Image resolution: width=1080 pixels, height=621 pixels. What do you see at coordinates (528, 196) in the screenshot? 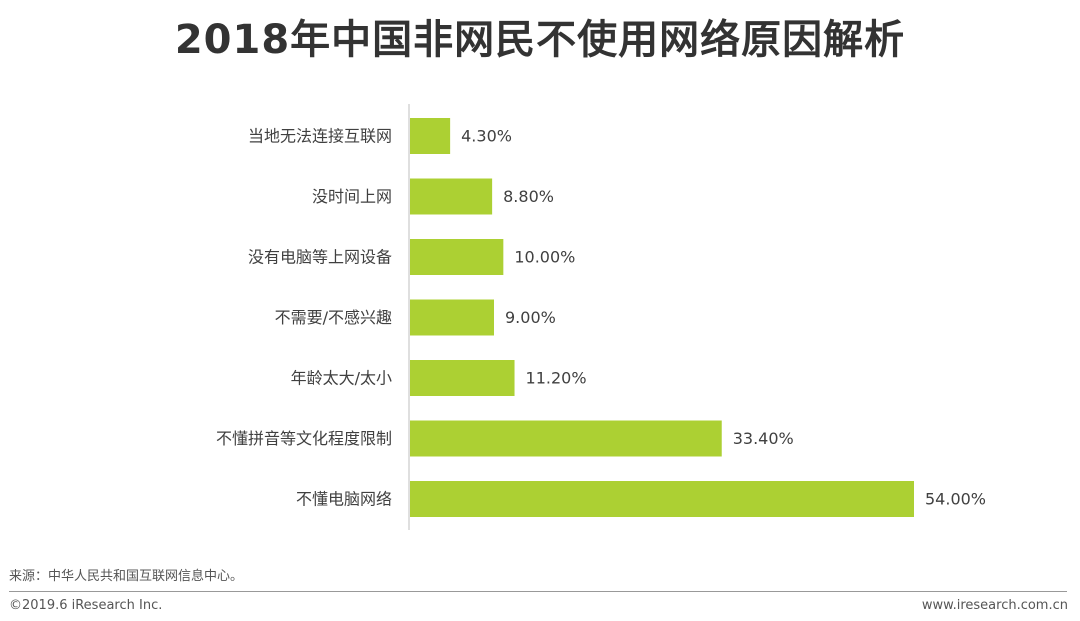
I see `value-label: 8.80%` at bounding box center [528, 196].